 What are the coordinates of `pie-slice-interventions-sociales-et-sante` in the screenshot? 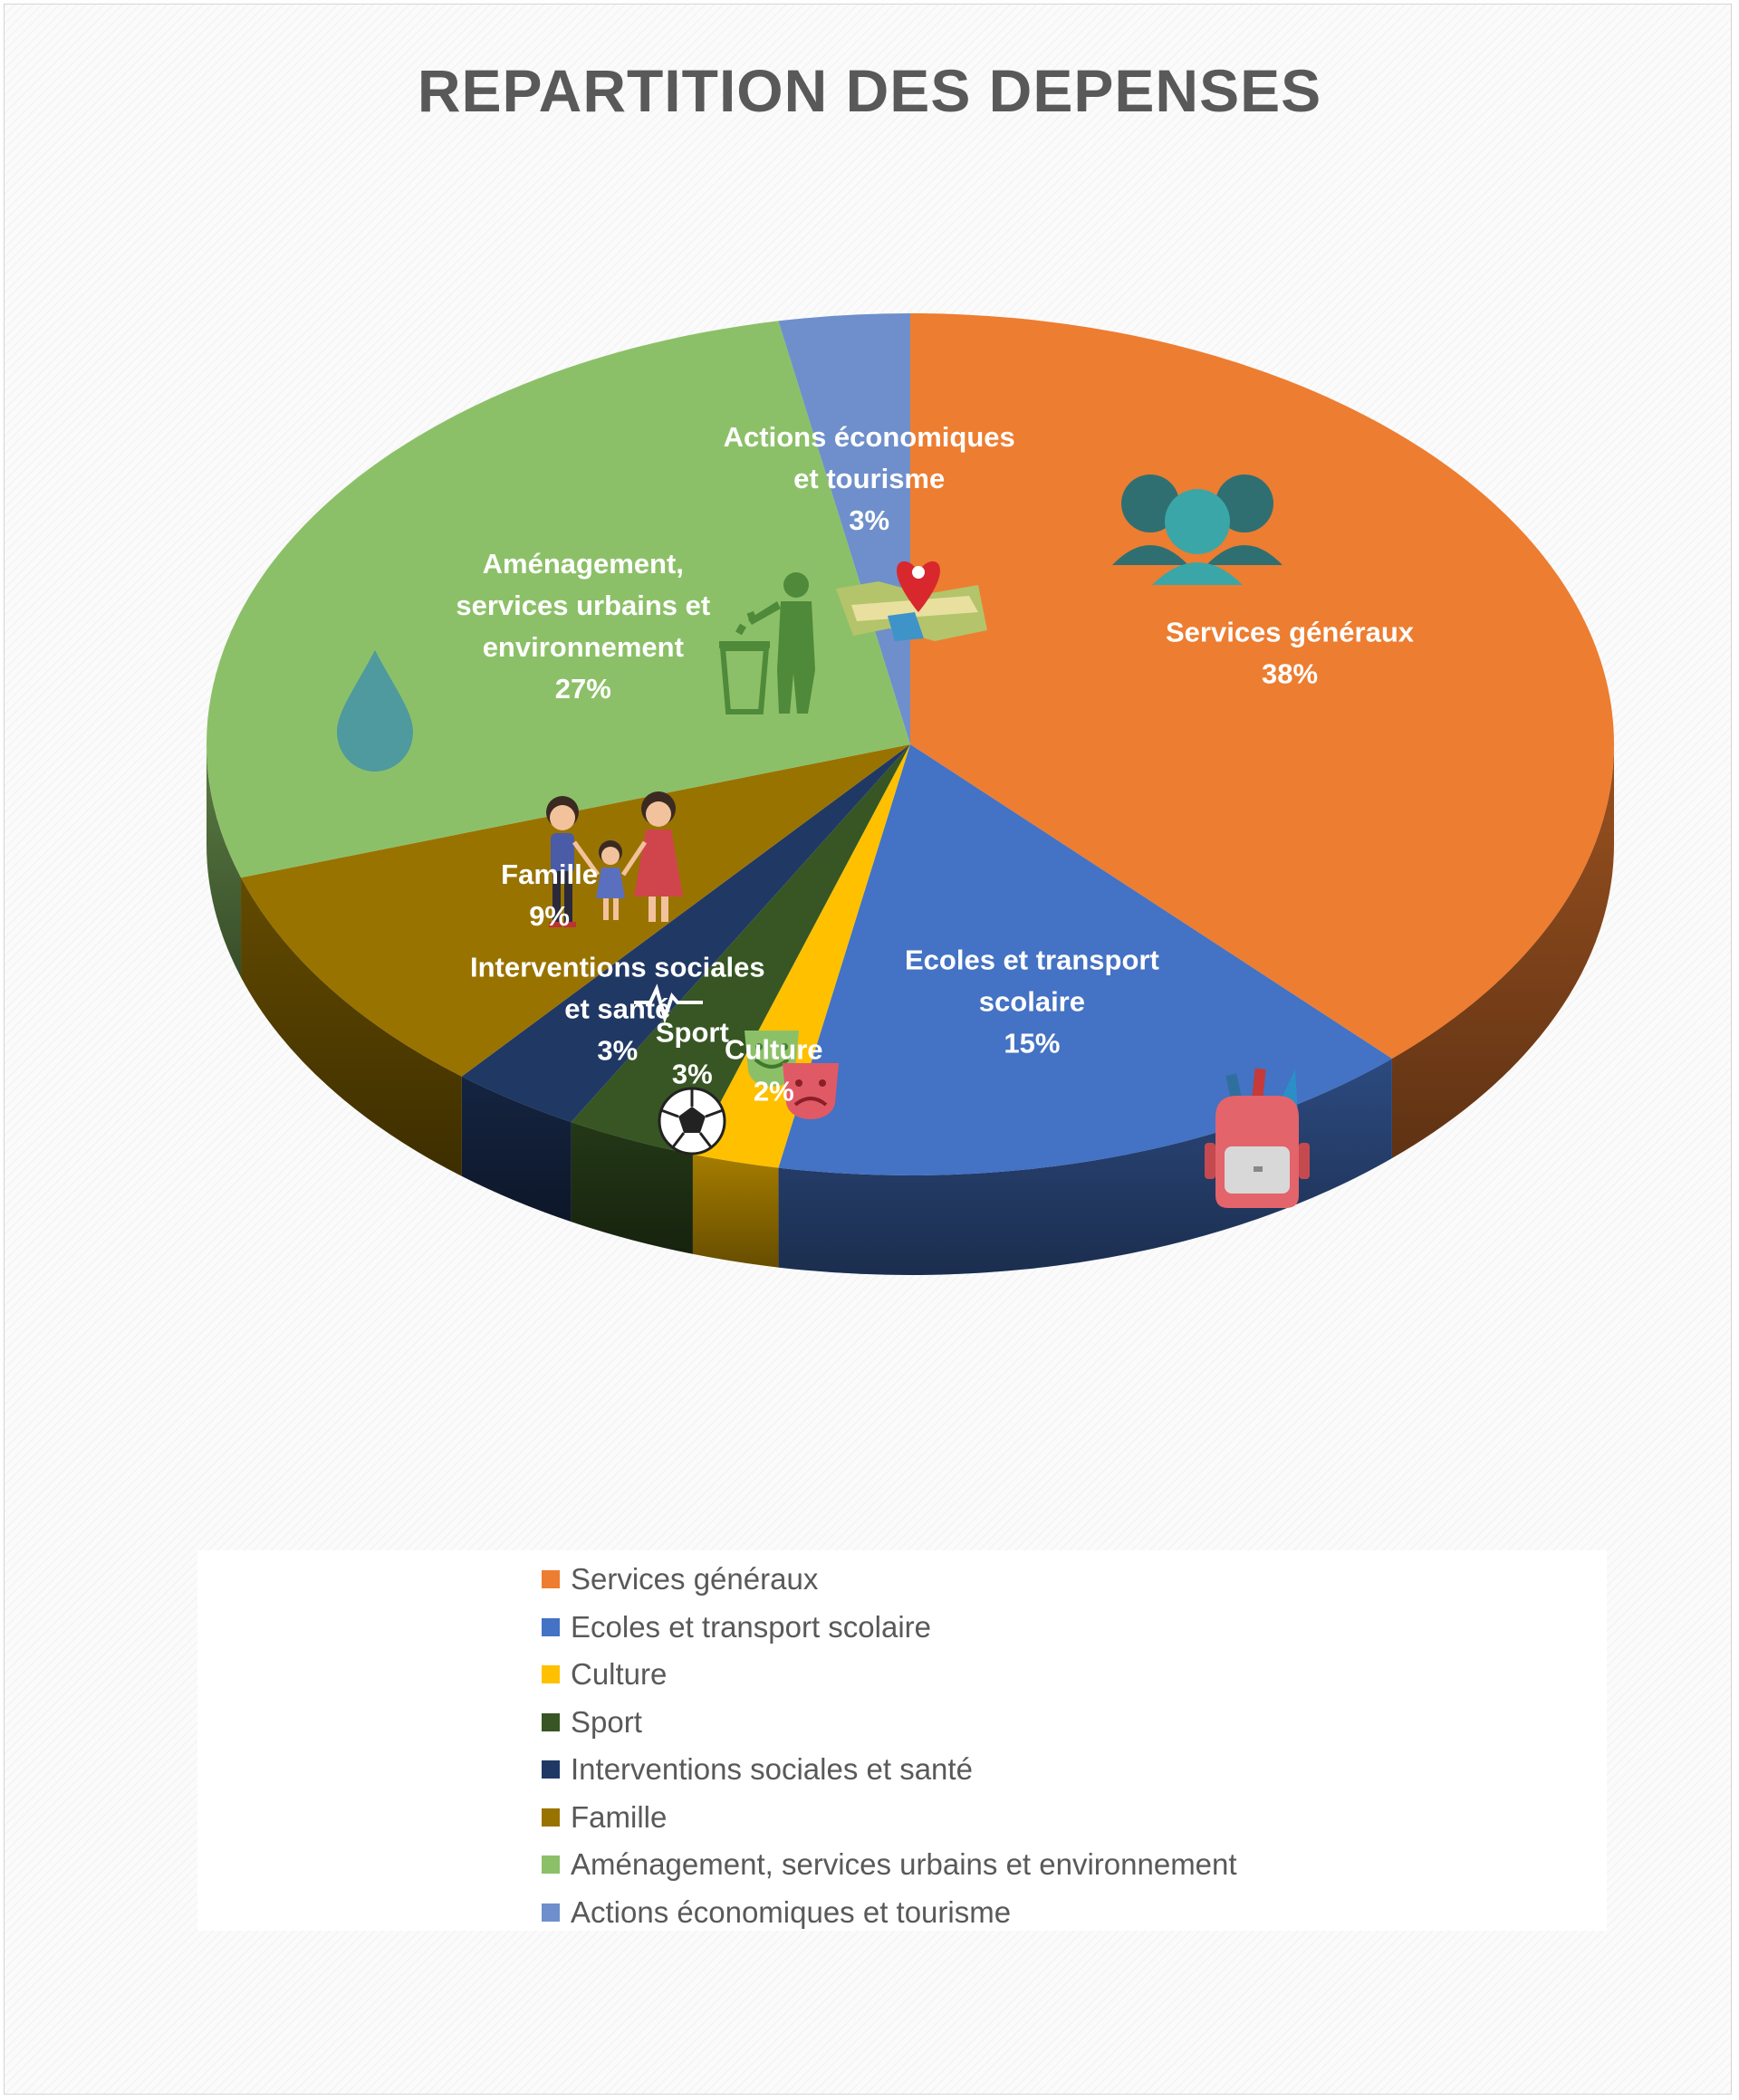 It's located at (685, 933).